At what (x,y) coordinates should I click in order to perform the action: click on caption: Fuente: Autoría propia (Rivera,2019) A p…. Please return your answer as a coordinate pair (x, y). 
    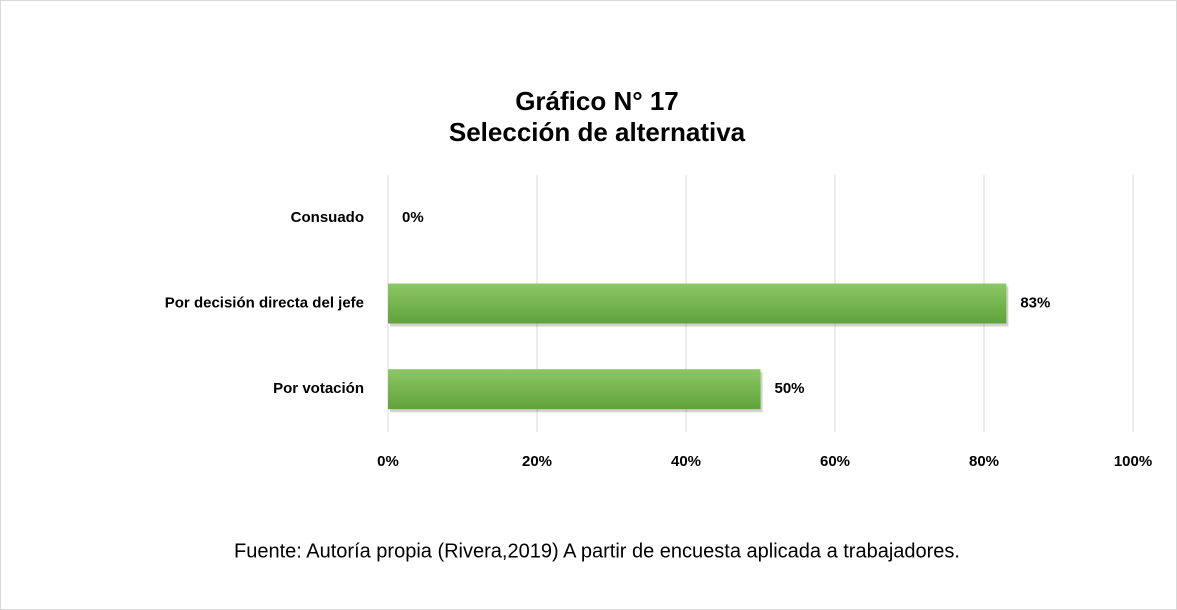
    Looking at the image, I should click on (597, 551).